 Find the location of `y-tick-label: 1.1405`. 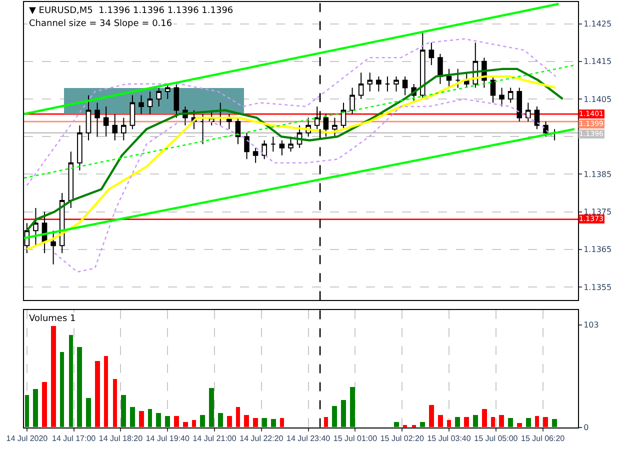

y-tick-label: 1.1405 is located at coordinates (598, 99).